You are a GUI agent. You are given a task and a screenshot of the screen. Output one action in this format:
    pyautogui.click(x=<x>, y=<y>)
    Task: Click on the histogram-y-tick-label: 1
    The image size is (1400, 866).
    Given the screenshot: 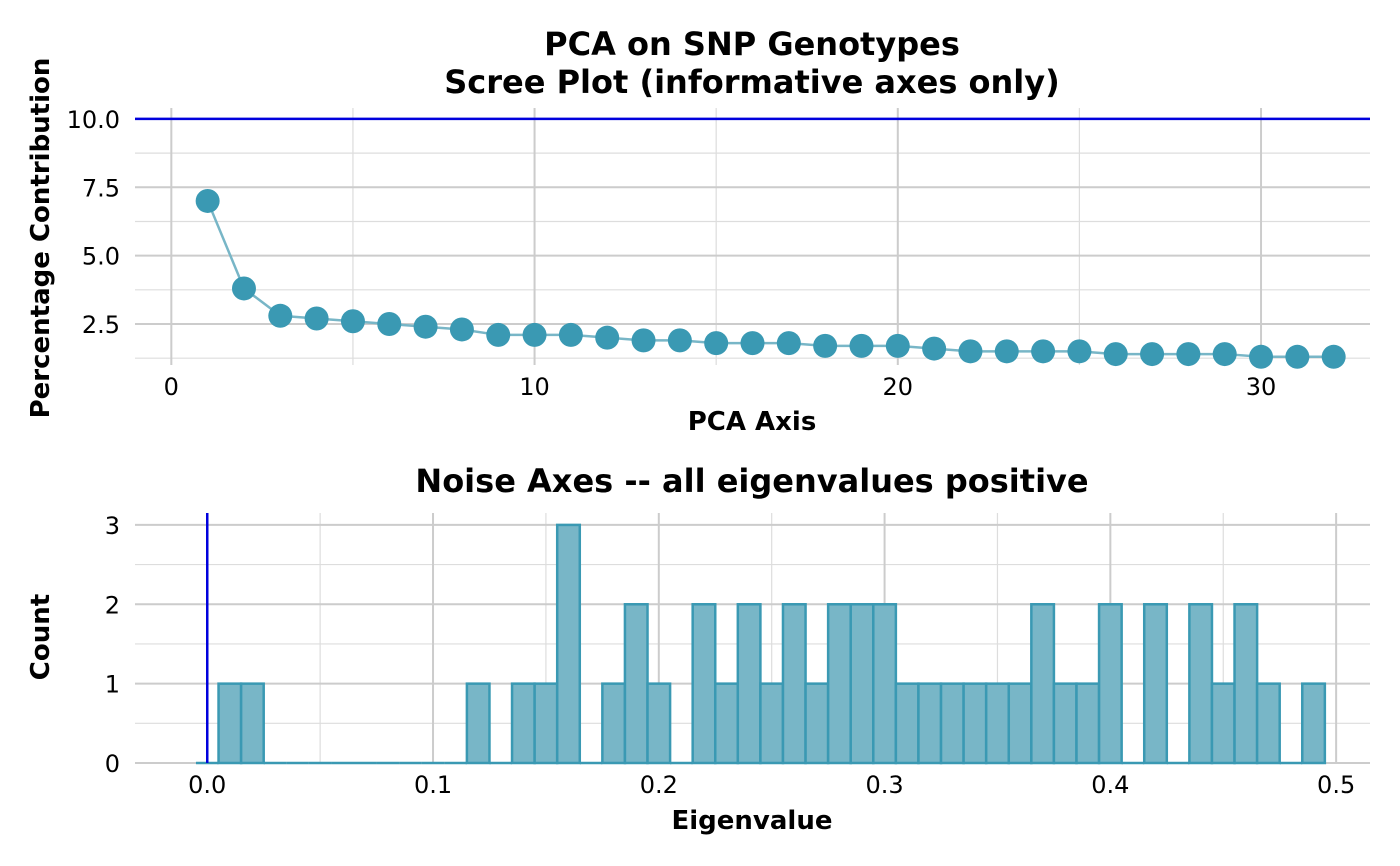 What is the action you would take?
    pyautogui.click(x=112, y=685)
    